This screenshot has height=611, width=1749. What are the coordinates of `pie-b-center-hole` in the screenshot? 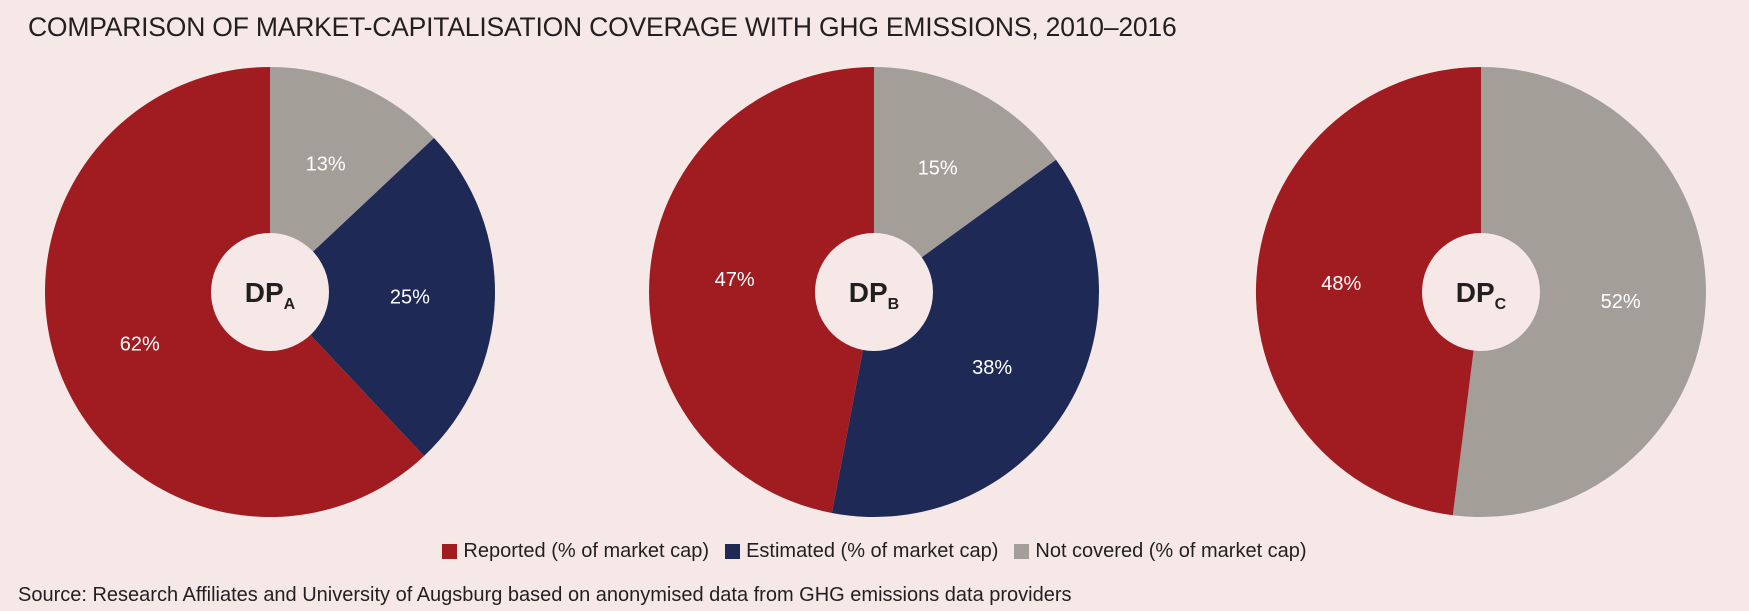 It's located at (874, 292).